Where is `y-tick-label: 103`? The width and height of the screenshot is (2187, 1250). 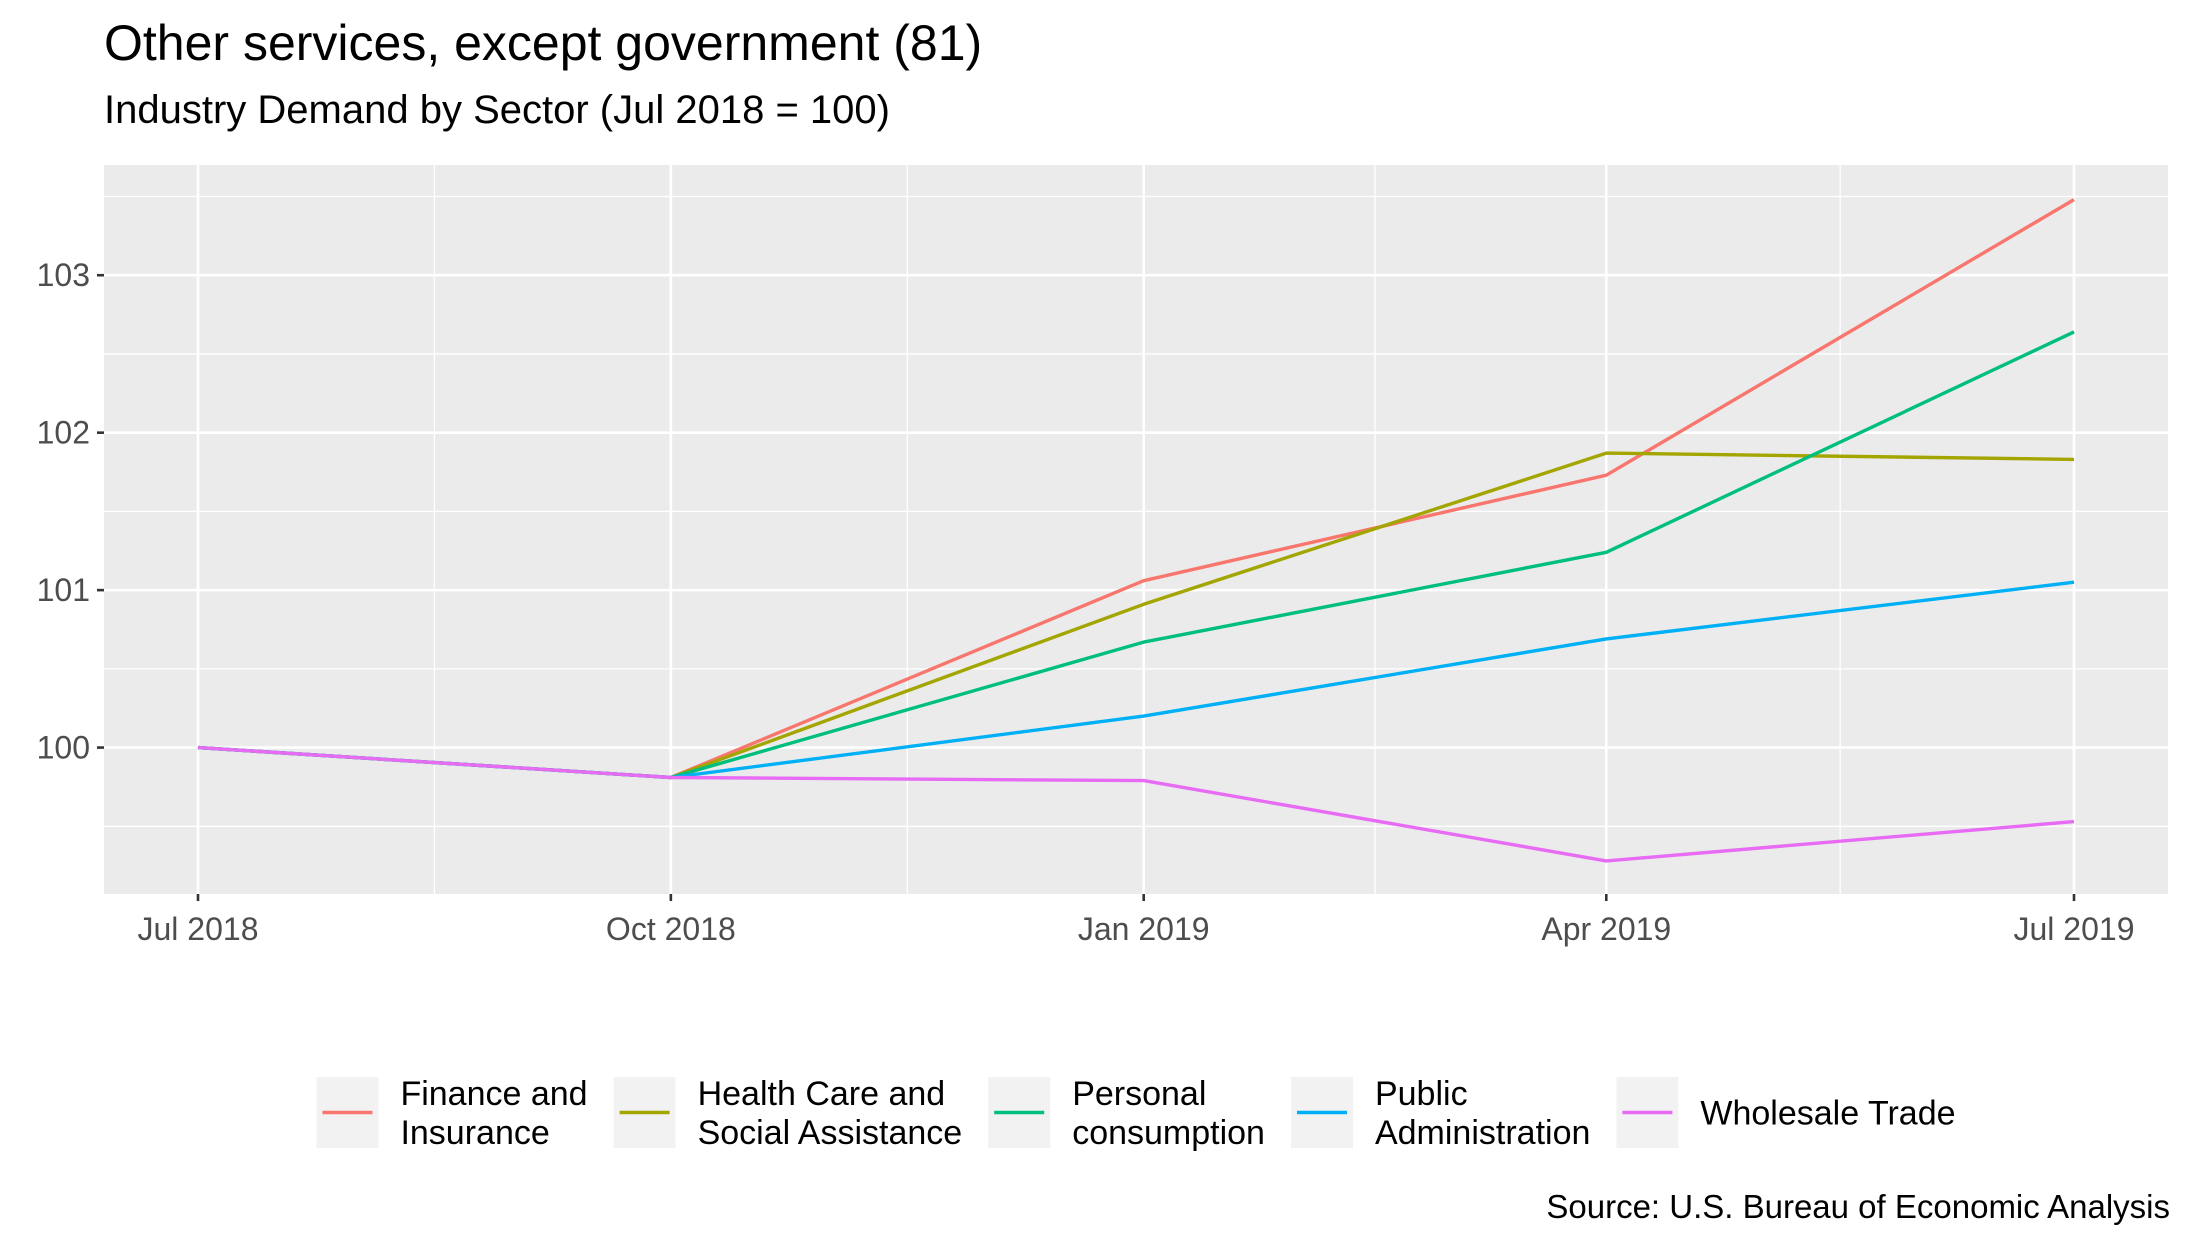
y-tick-label: 103 is located at coordinates (63, 275).